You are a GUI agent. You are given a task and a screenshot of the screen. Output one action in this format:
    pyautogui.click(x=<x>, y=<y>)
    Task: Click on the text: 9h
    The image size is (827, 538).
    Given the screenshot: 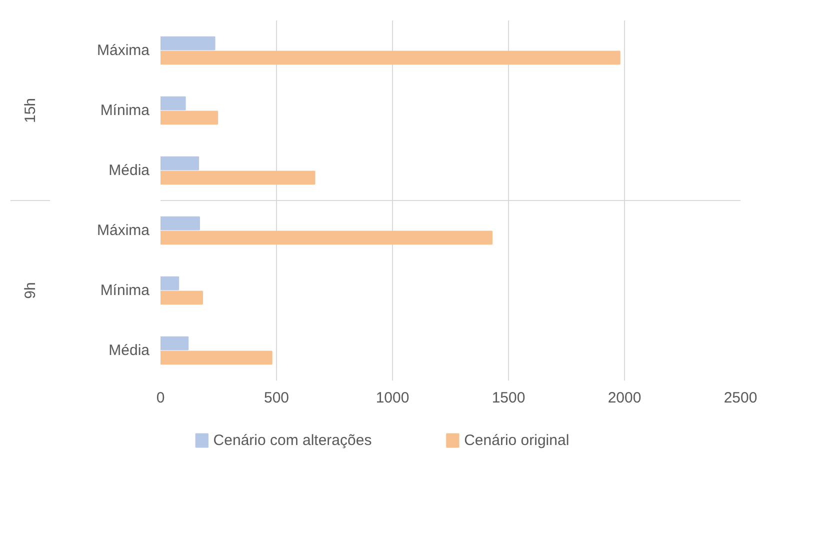 What is the action you would take?
    pyautogui.click(x=30, y=290)
    